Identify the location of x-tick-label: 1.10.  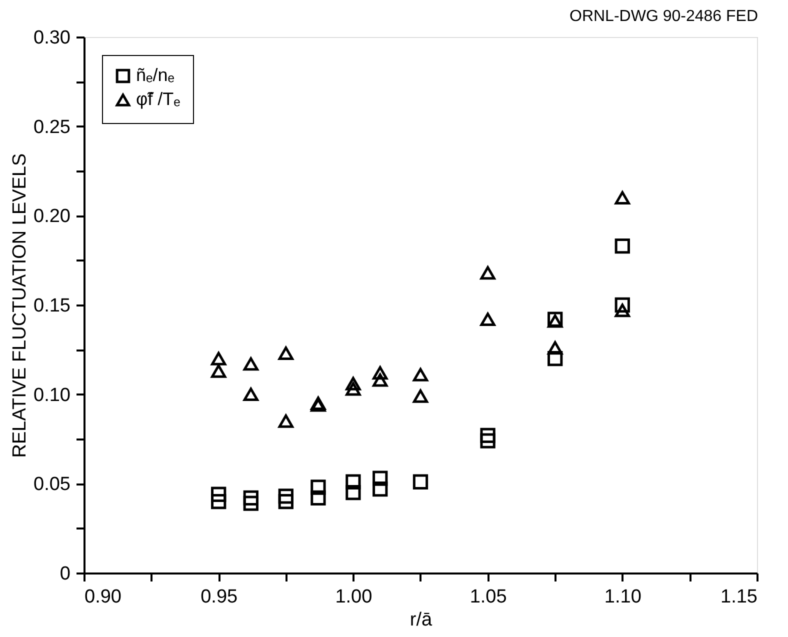
(623, 597).